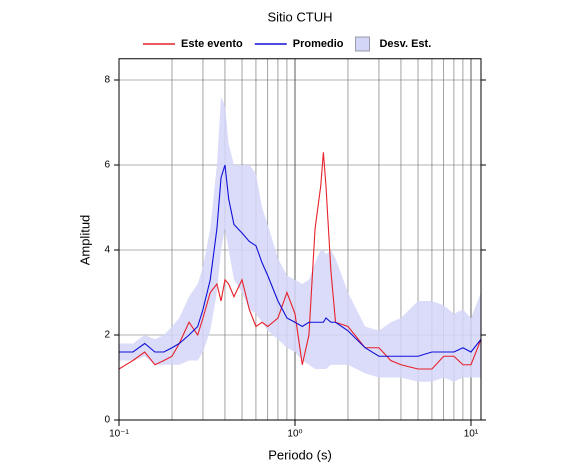 This screenshot has height=475, width=586. Describe the element at coordinates (107, 165) in the screenshot. I see `y-tick-label: 6` at that location.